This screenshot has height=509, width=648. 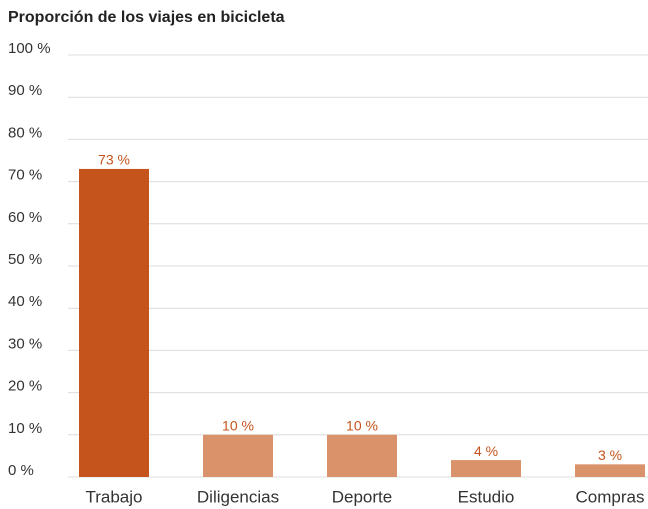 What do you see at coordinates (25, 428) in the screenshot?
I see `y-tick-label: 10 %` at bounding box center [25, 428].